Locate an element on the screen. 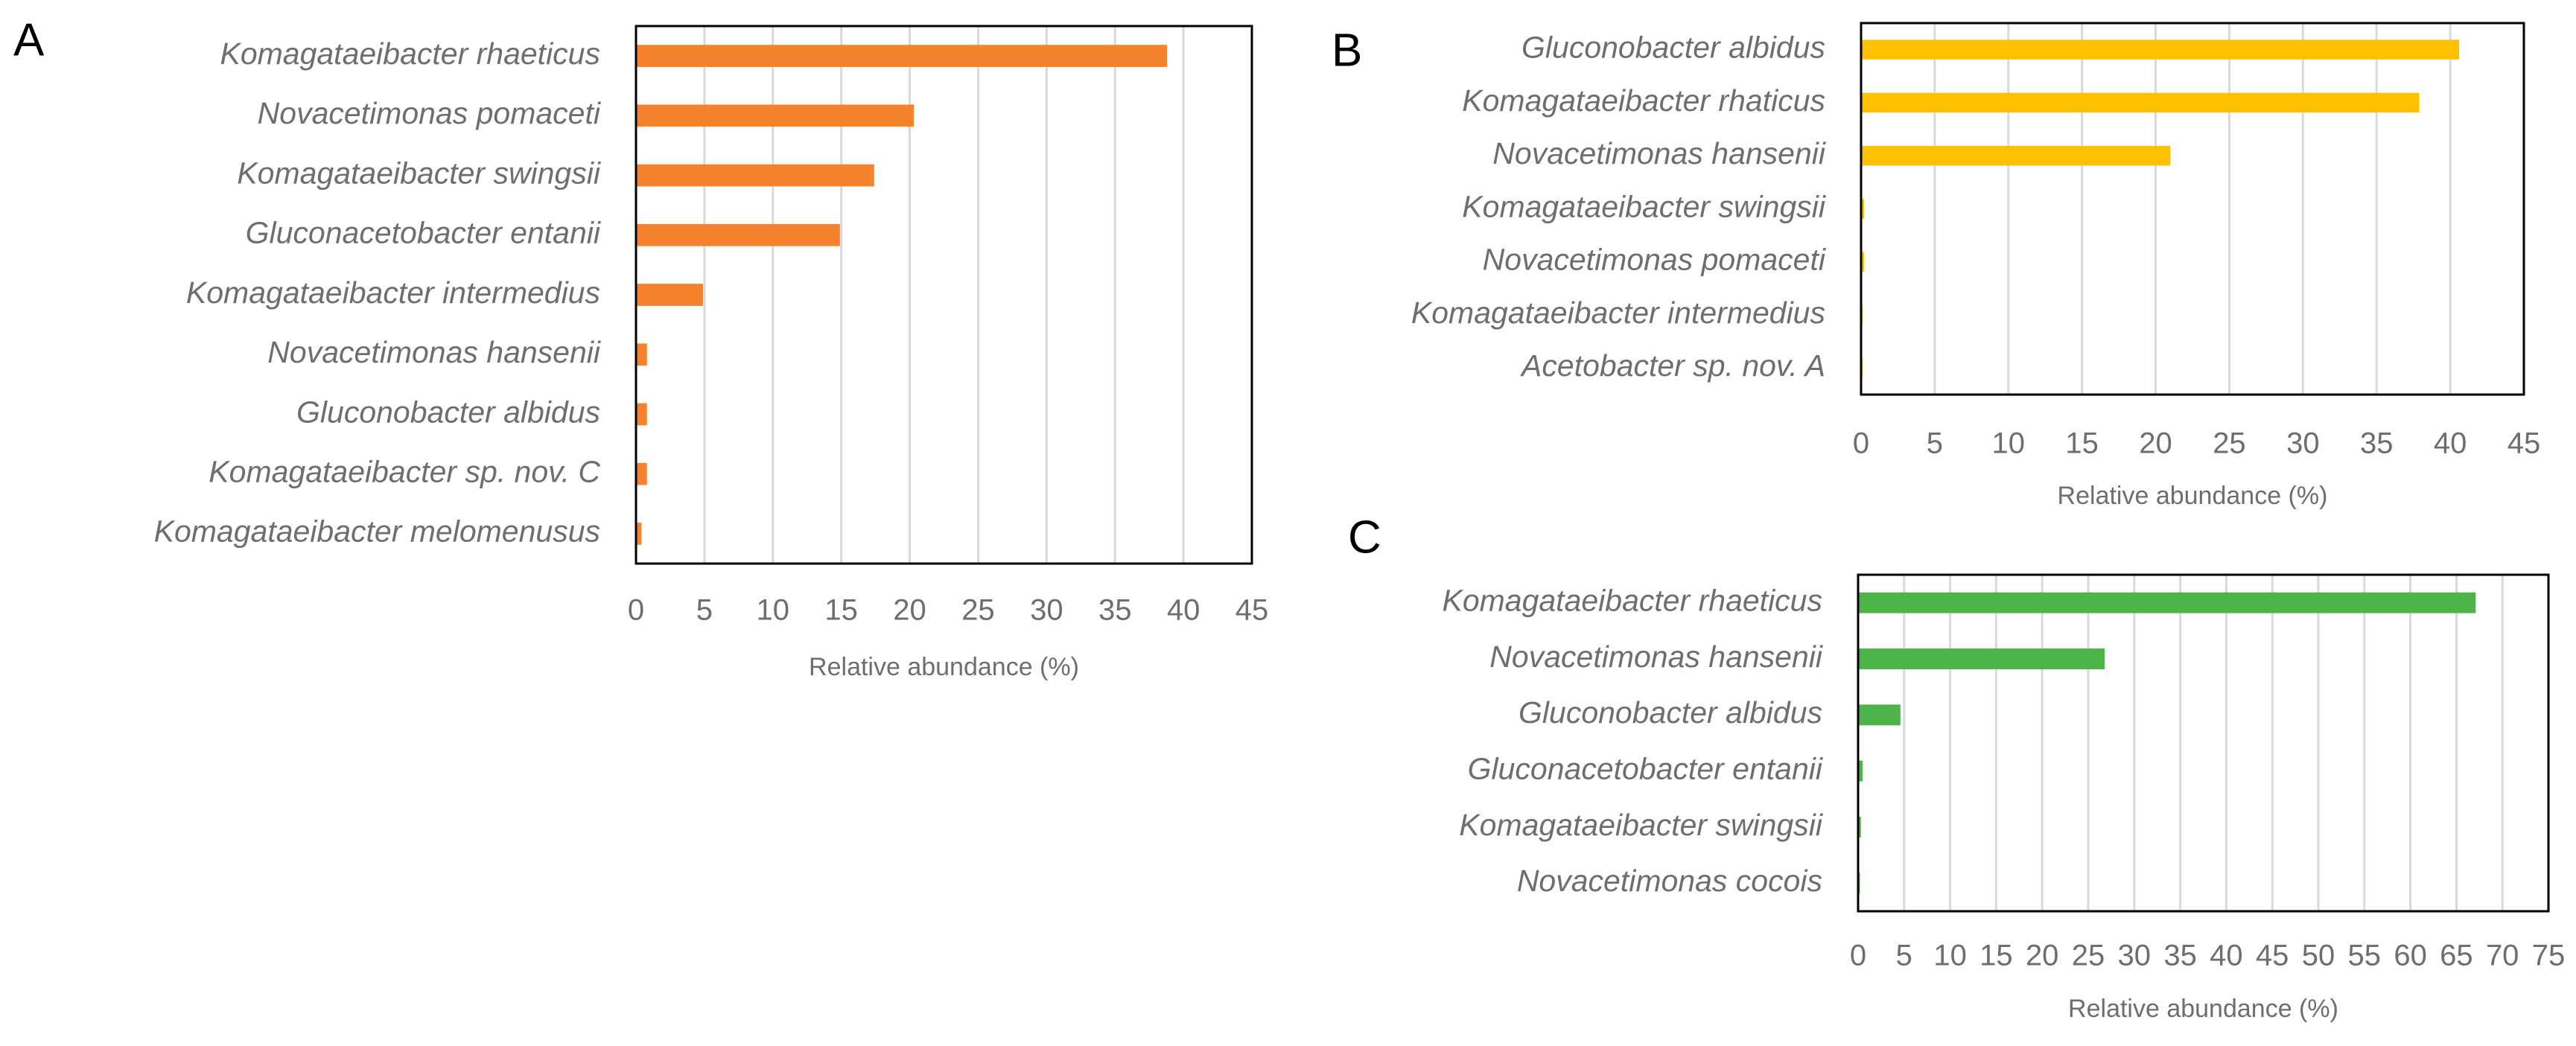  x-tick-label: 60 is located at coordinates (2410, 956).